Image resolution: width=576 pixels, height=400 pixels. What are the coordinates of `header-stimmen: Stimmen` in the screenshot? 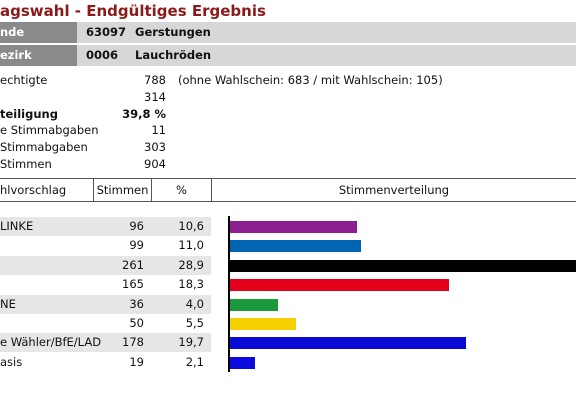 It's located at (122, 190).